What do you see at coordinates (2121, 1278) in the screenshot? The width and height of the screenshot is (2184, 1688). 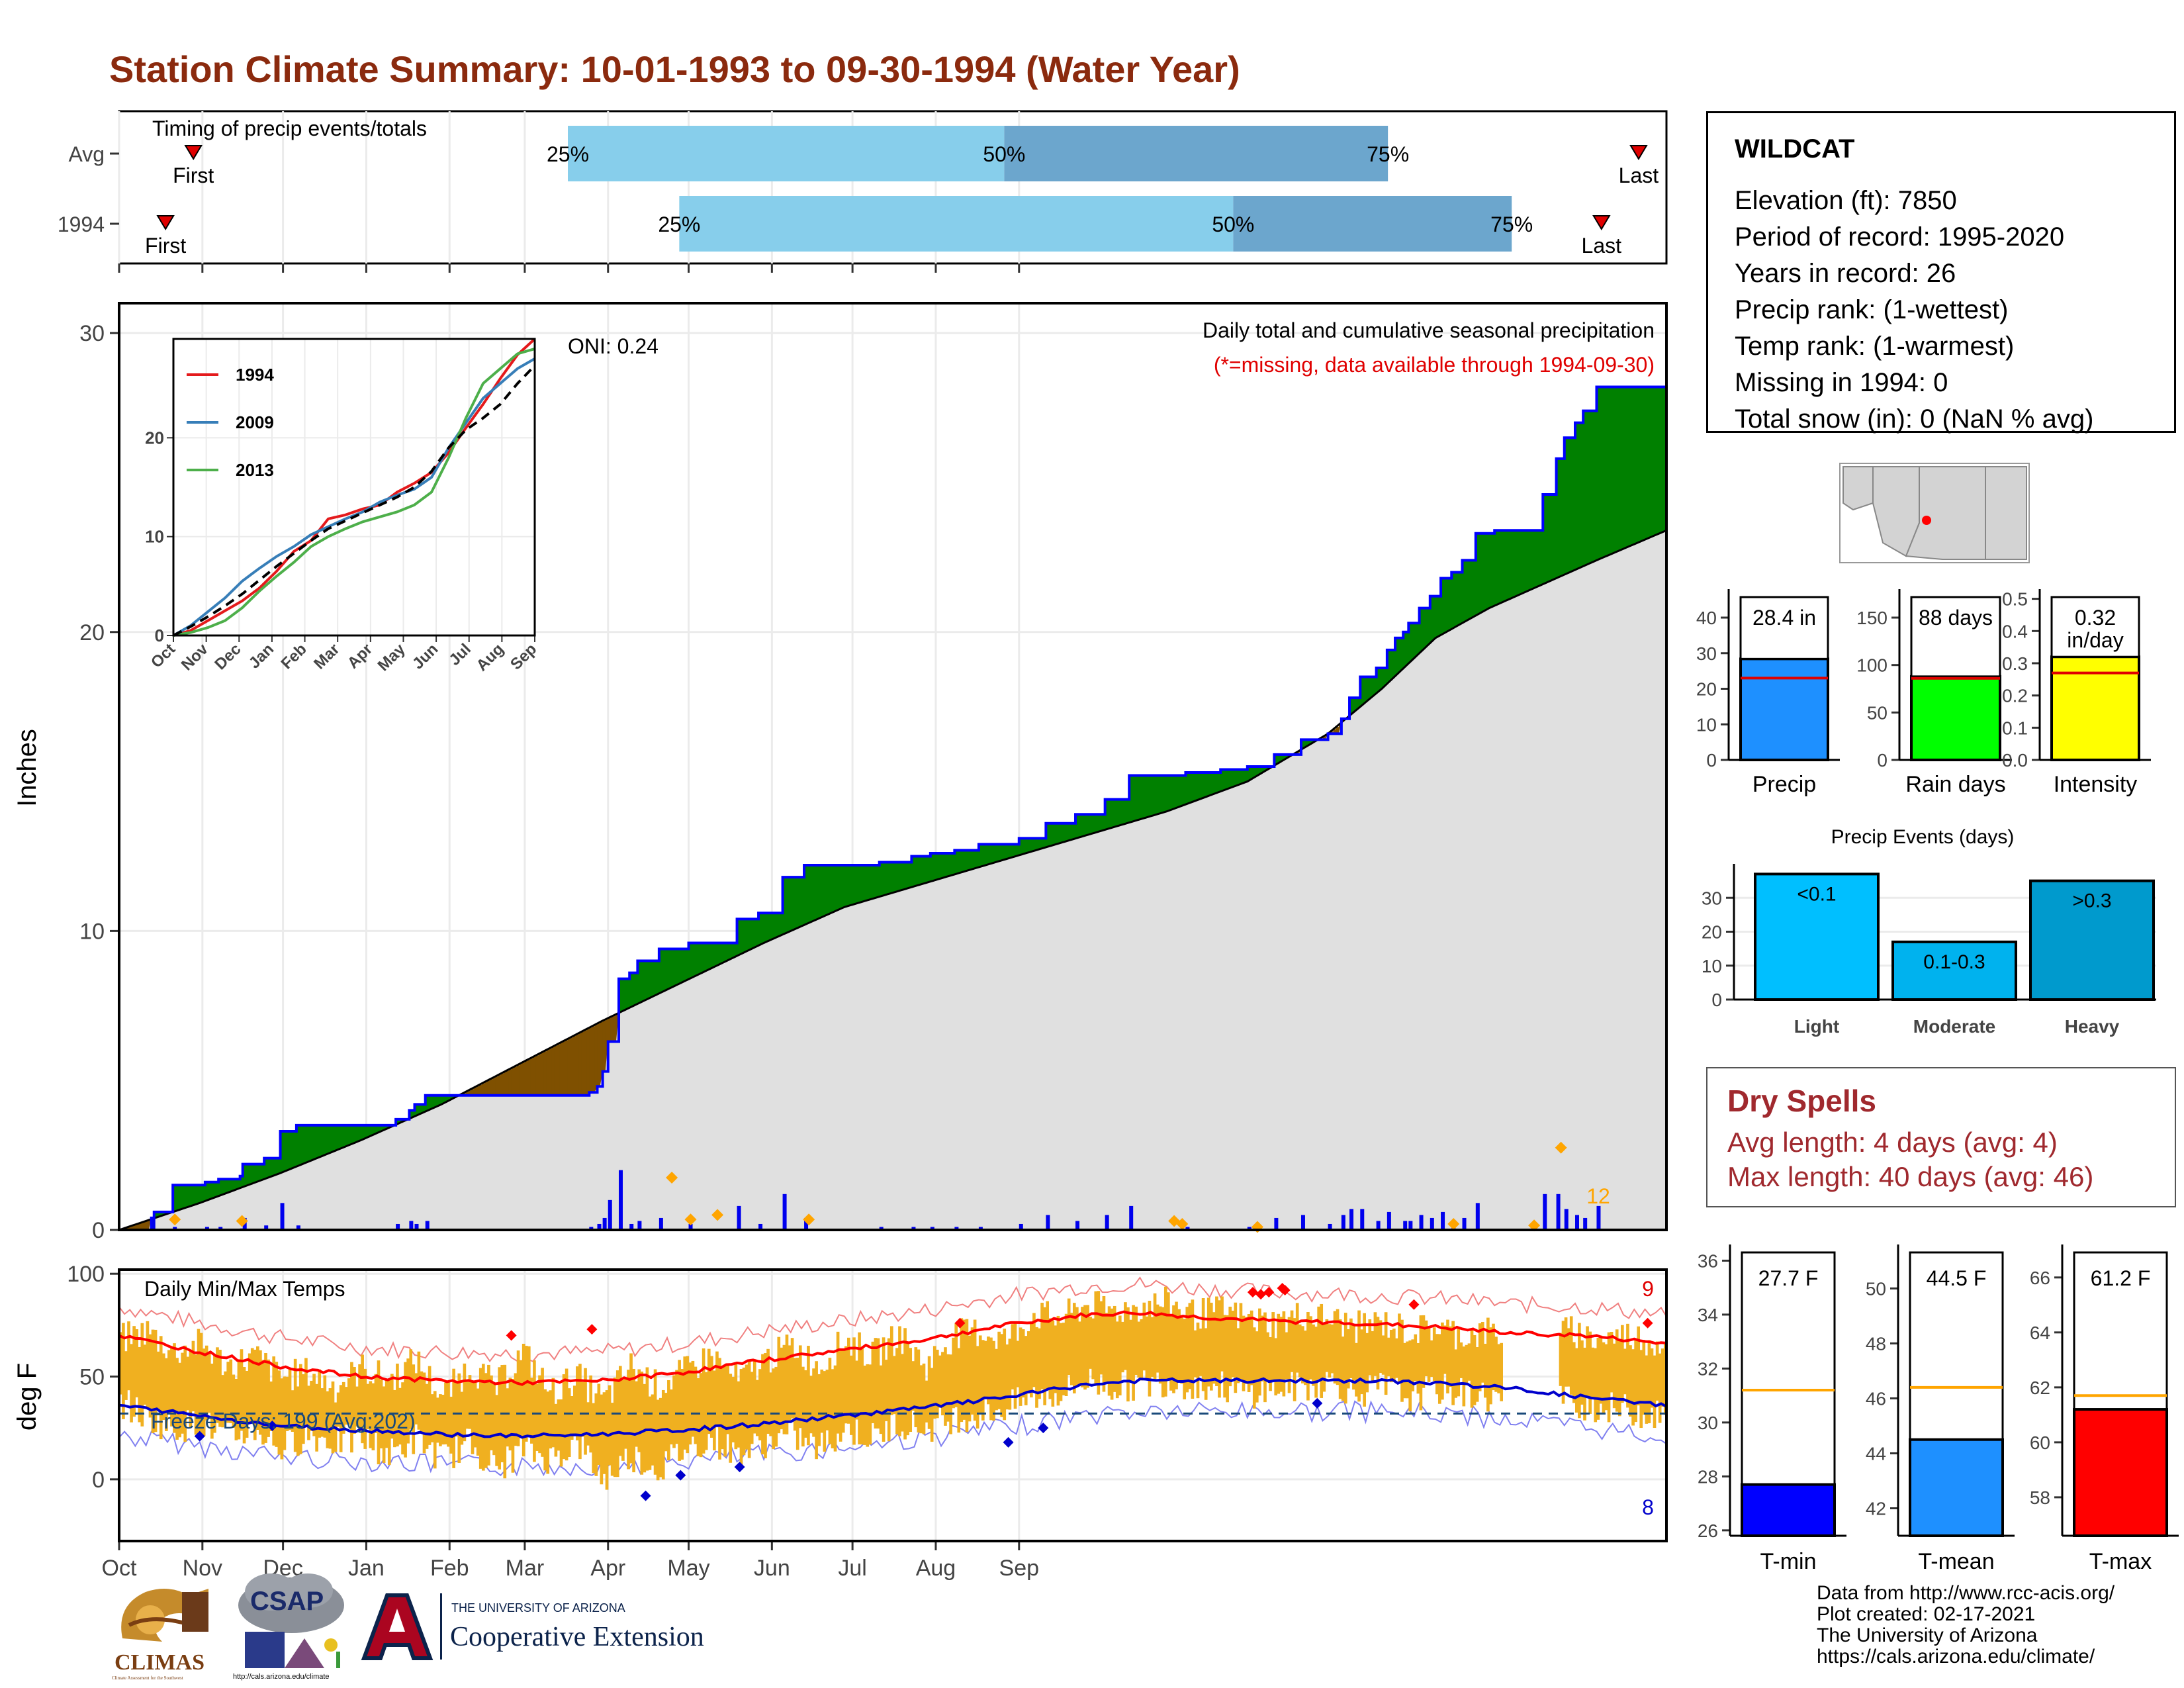 I see `tmini-value-label: 61.2 F` at bounding box center [2121, 1278].